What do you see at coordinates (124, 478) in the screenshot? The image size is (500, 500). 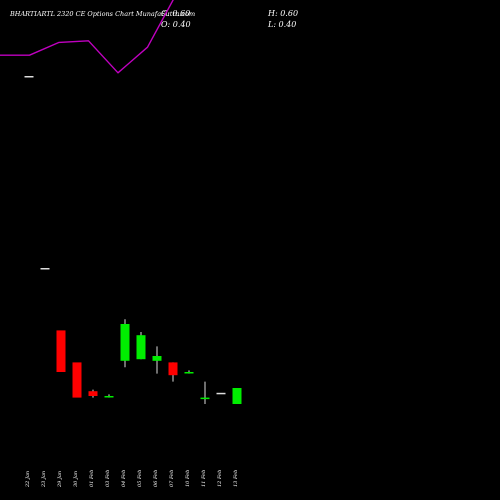 I see `x-tick-label: 04 Feb` at bounding box center [124, 478].